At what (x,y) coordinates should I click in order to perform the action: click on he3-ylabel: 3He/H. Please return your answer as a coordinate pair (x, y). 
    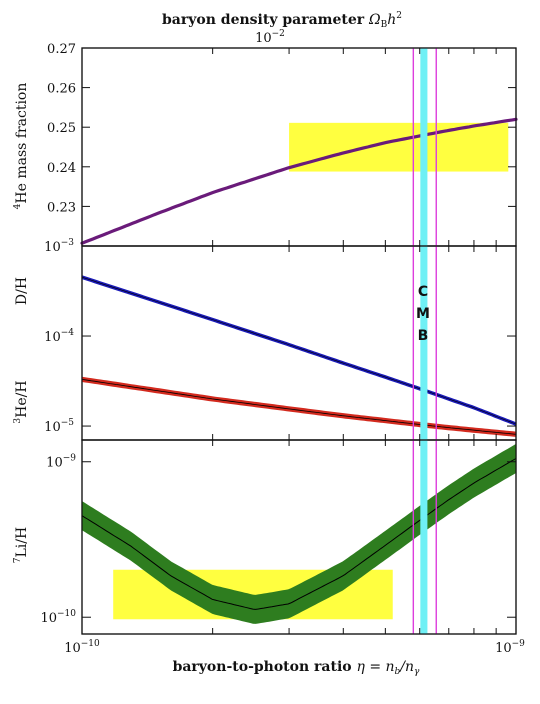
    Looking at the image, I should click on (21, 401).